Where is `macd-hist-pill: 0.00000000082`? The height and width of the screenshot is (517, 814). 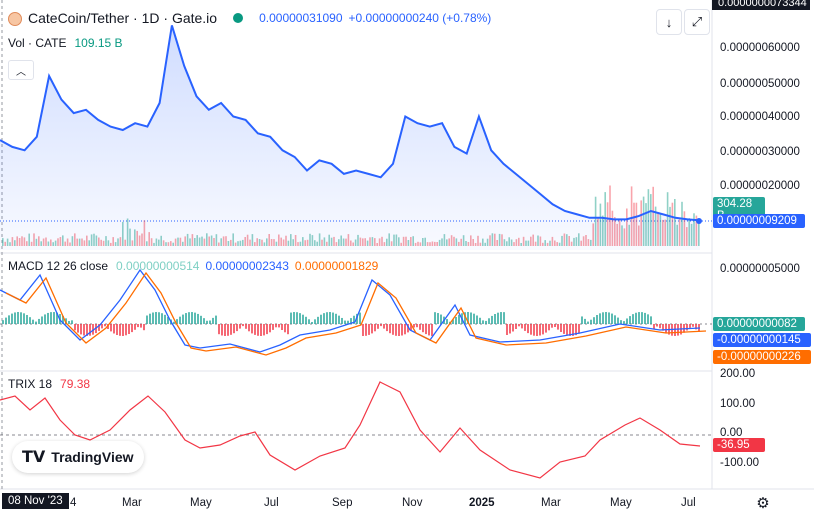
macd-hist-pill: 0.00000000082 is located at coordinates (759, 324).